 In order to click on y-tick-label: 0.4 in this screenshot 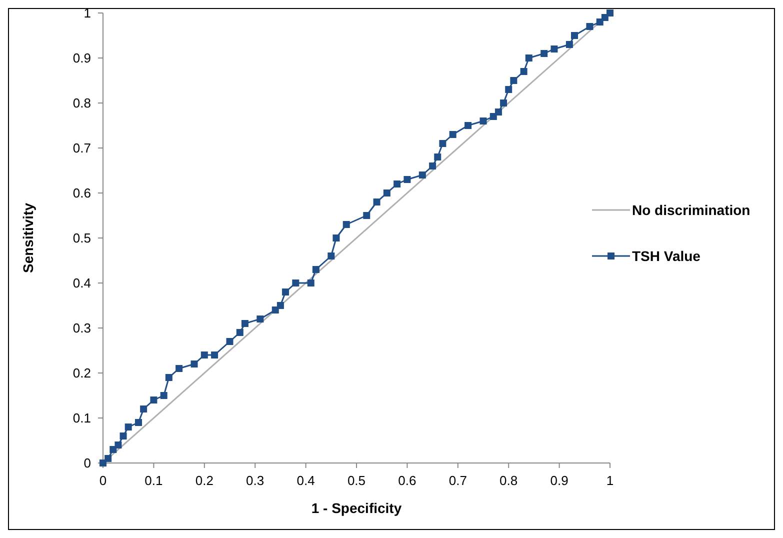, I will do `click(81, 283)`.